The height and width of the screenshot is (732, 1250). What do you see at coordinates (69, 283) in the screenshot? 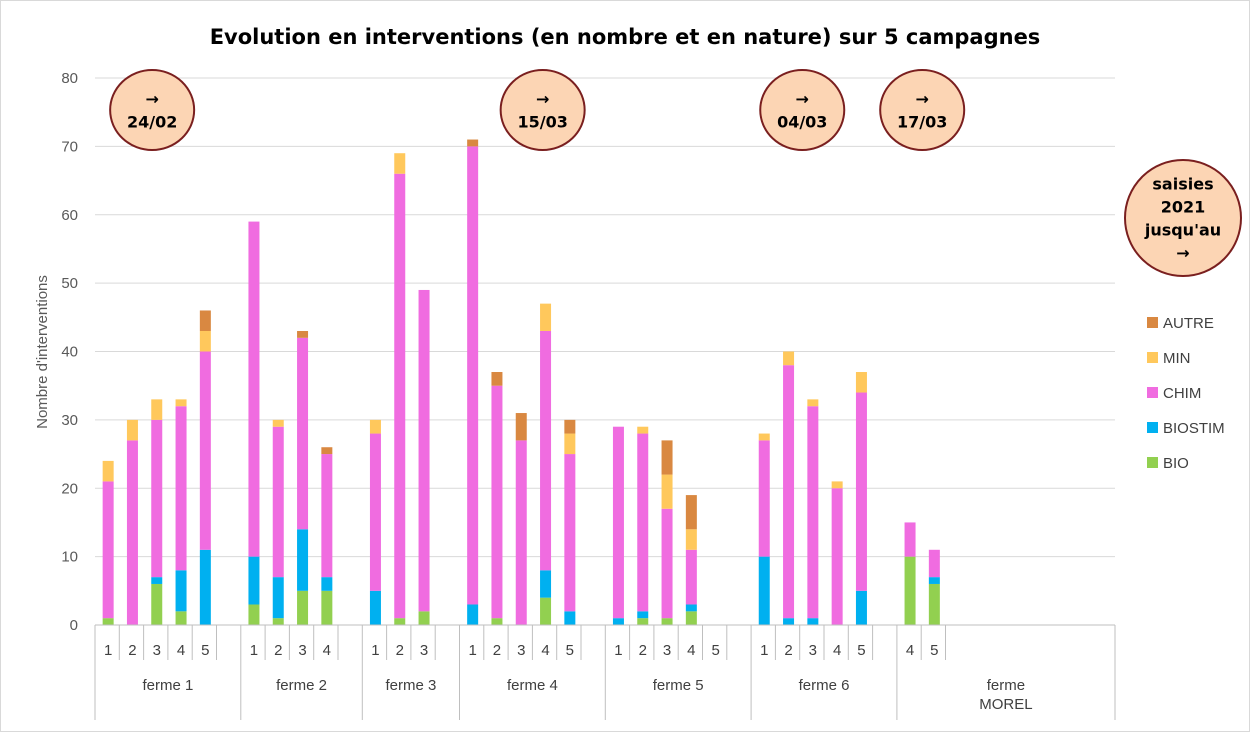
I see `y-tick-label: 50` at bounding box center [69, 283].